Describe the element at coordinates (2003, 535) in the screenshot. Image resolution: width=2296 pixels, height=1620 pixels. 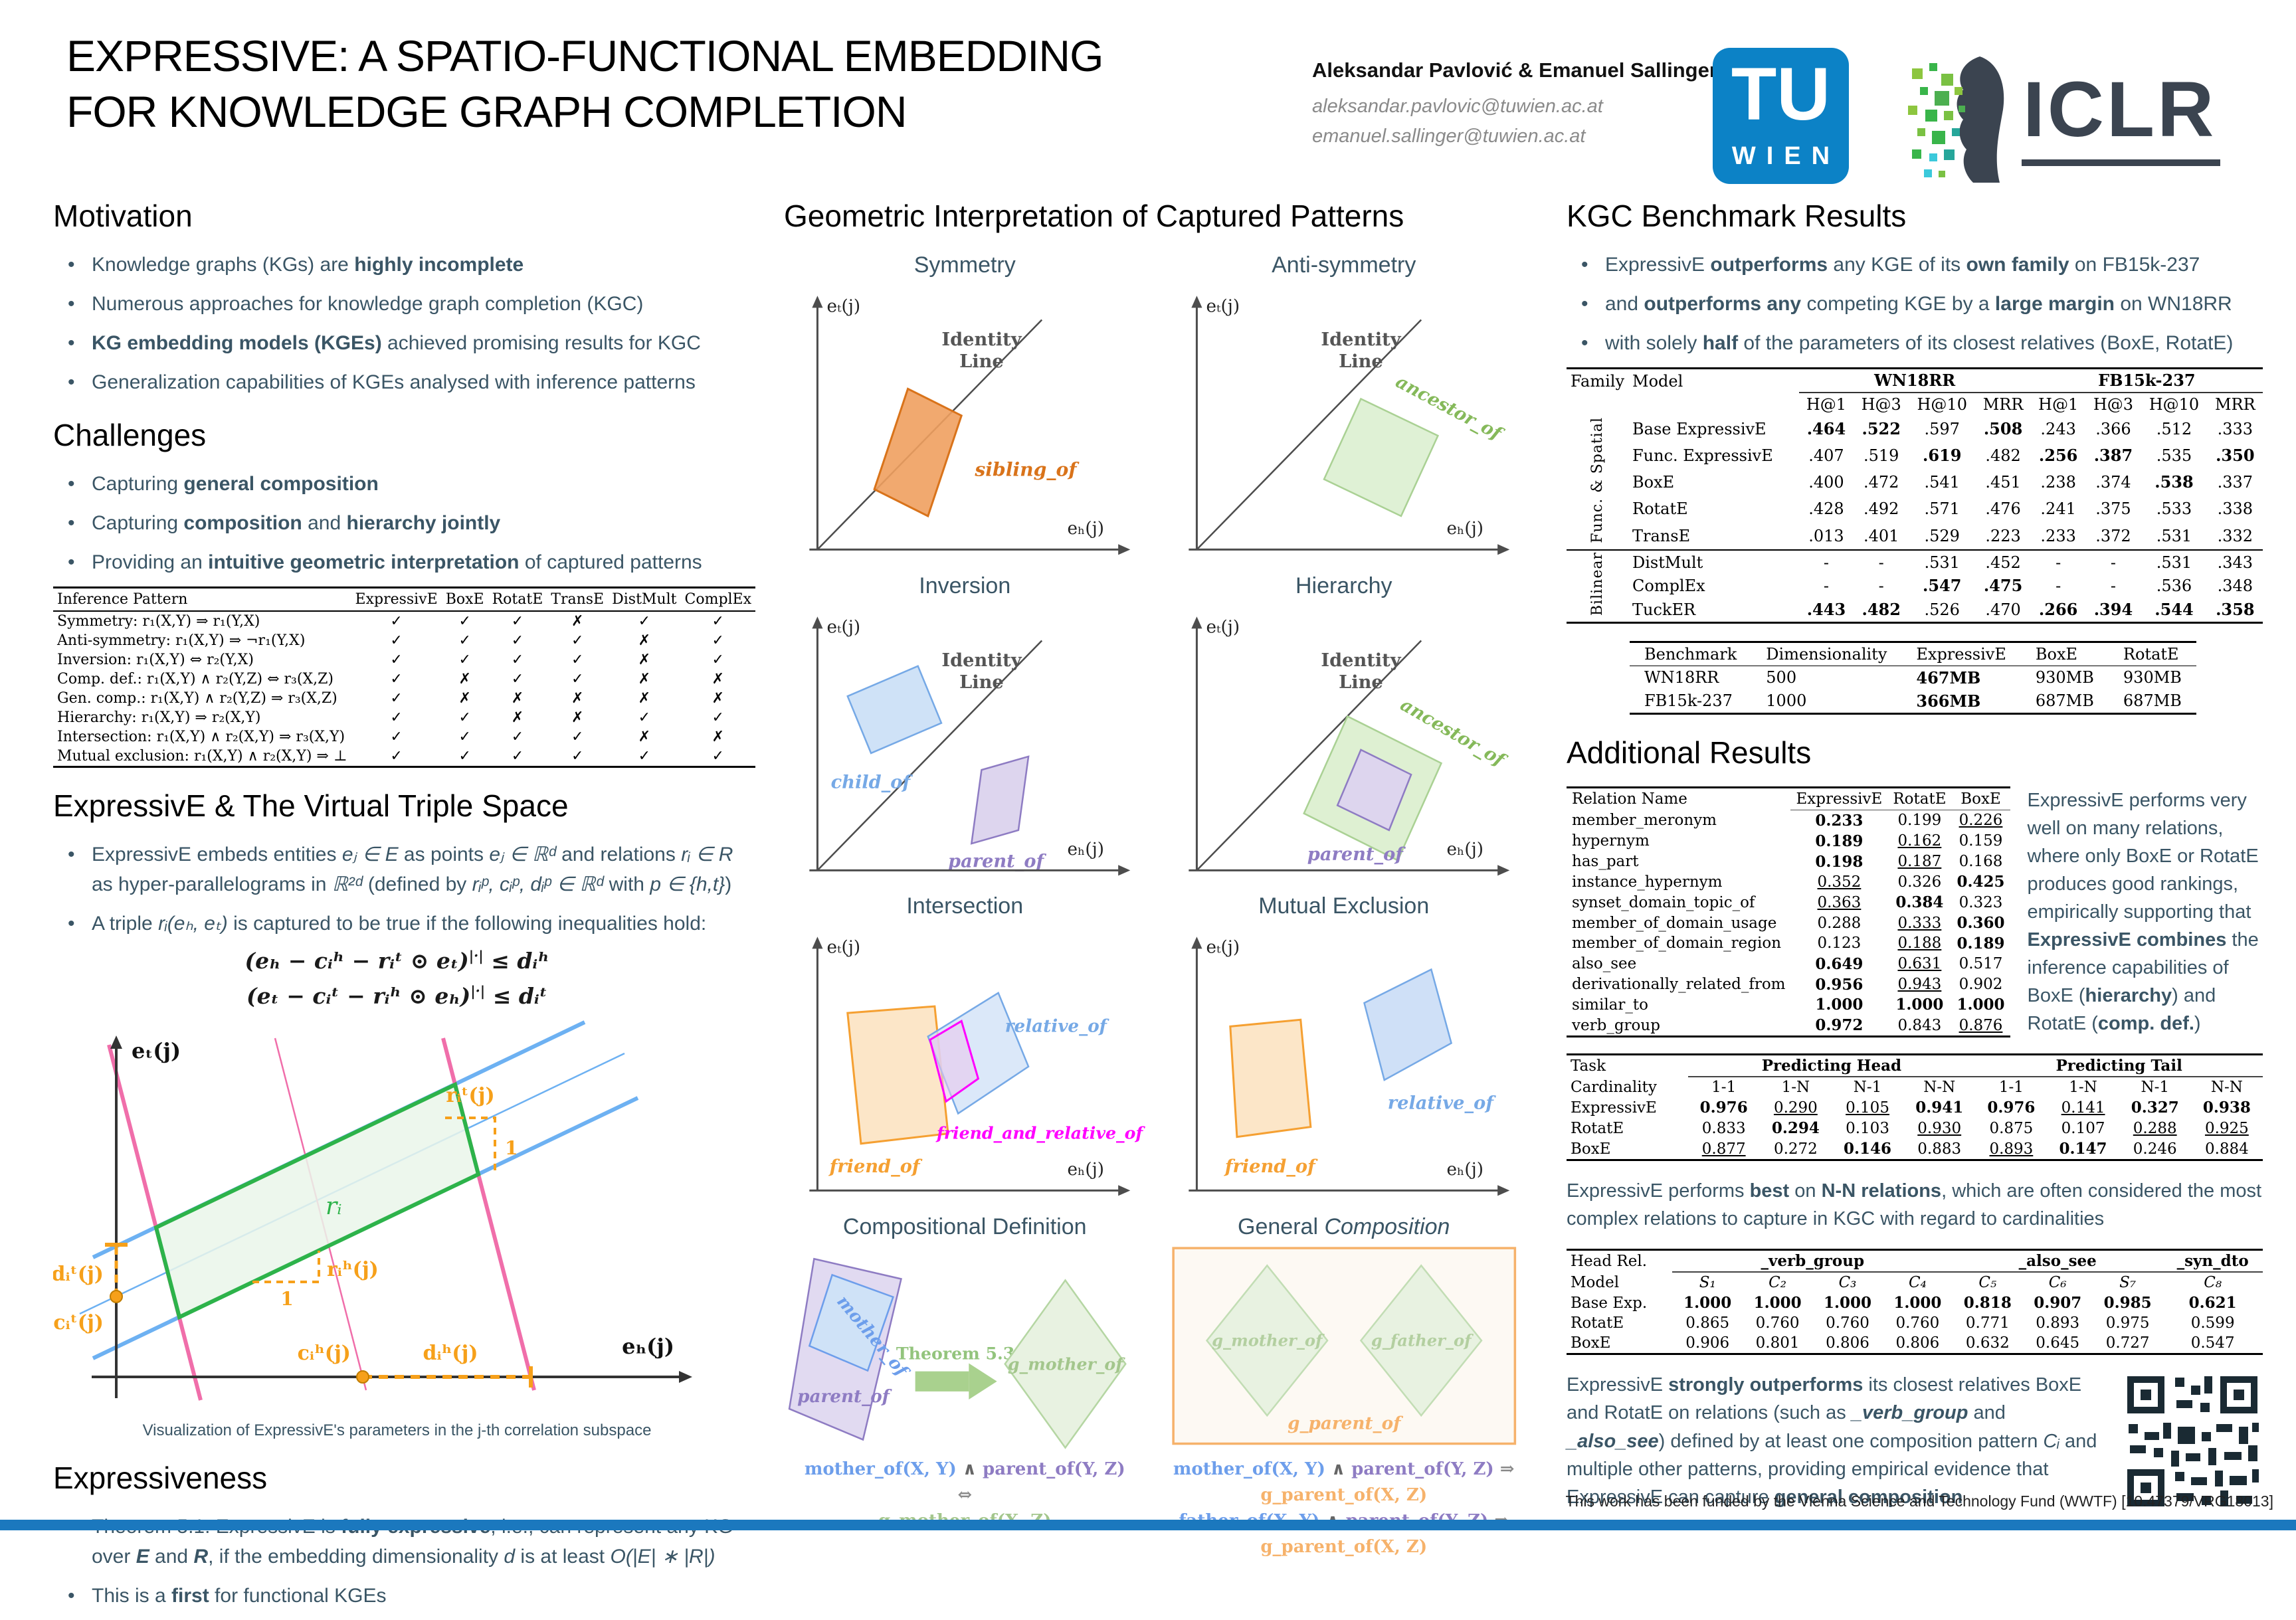
I see `table-cell: .223` at that location.